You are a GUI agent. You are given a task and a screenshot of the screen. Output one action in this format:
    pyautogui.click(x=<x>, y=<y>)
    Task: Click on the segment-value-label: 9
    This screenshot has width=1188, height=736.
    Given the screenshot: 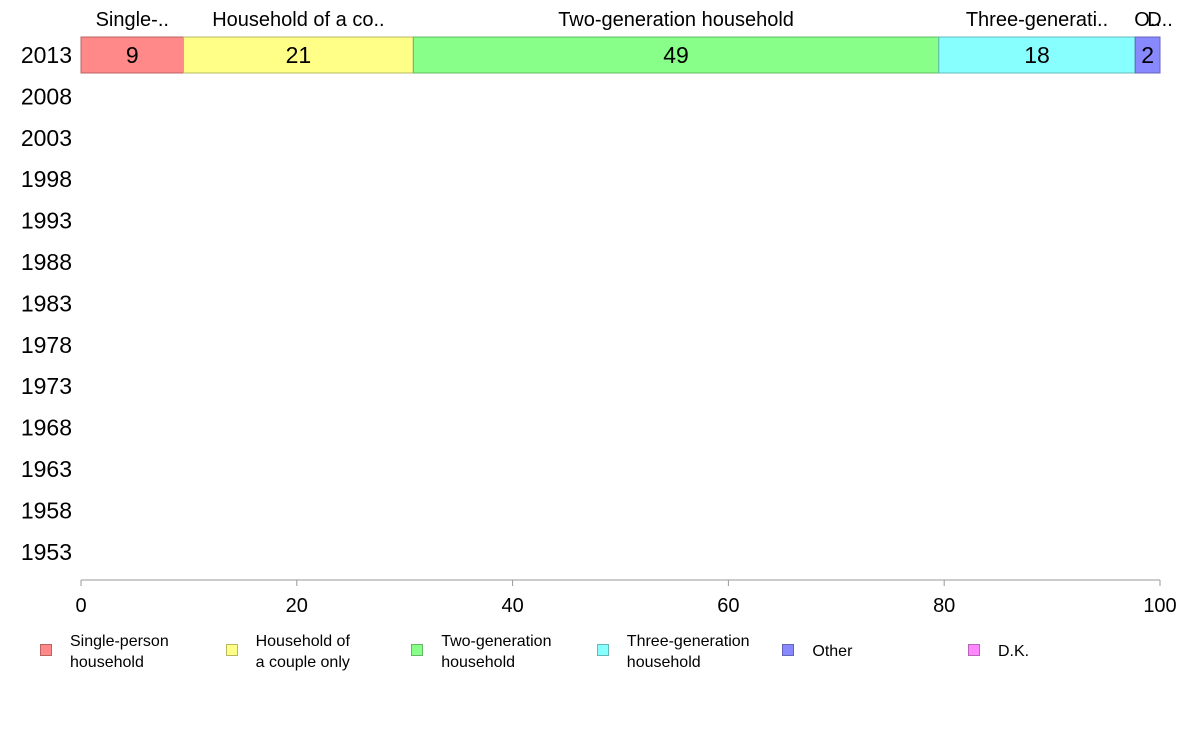 What is the action you would take?
    pyautogui.click(x=132, y=55)
    